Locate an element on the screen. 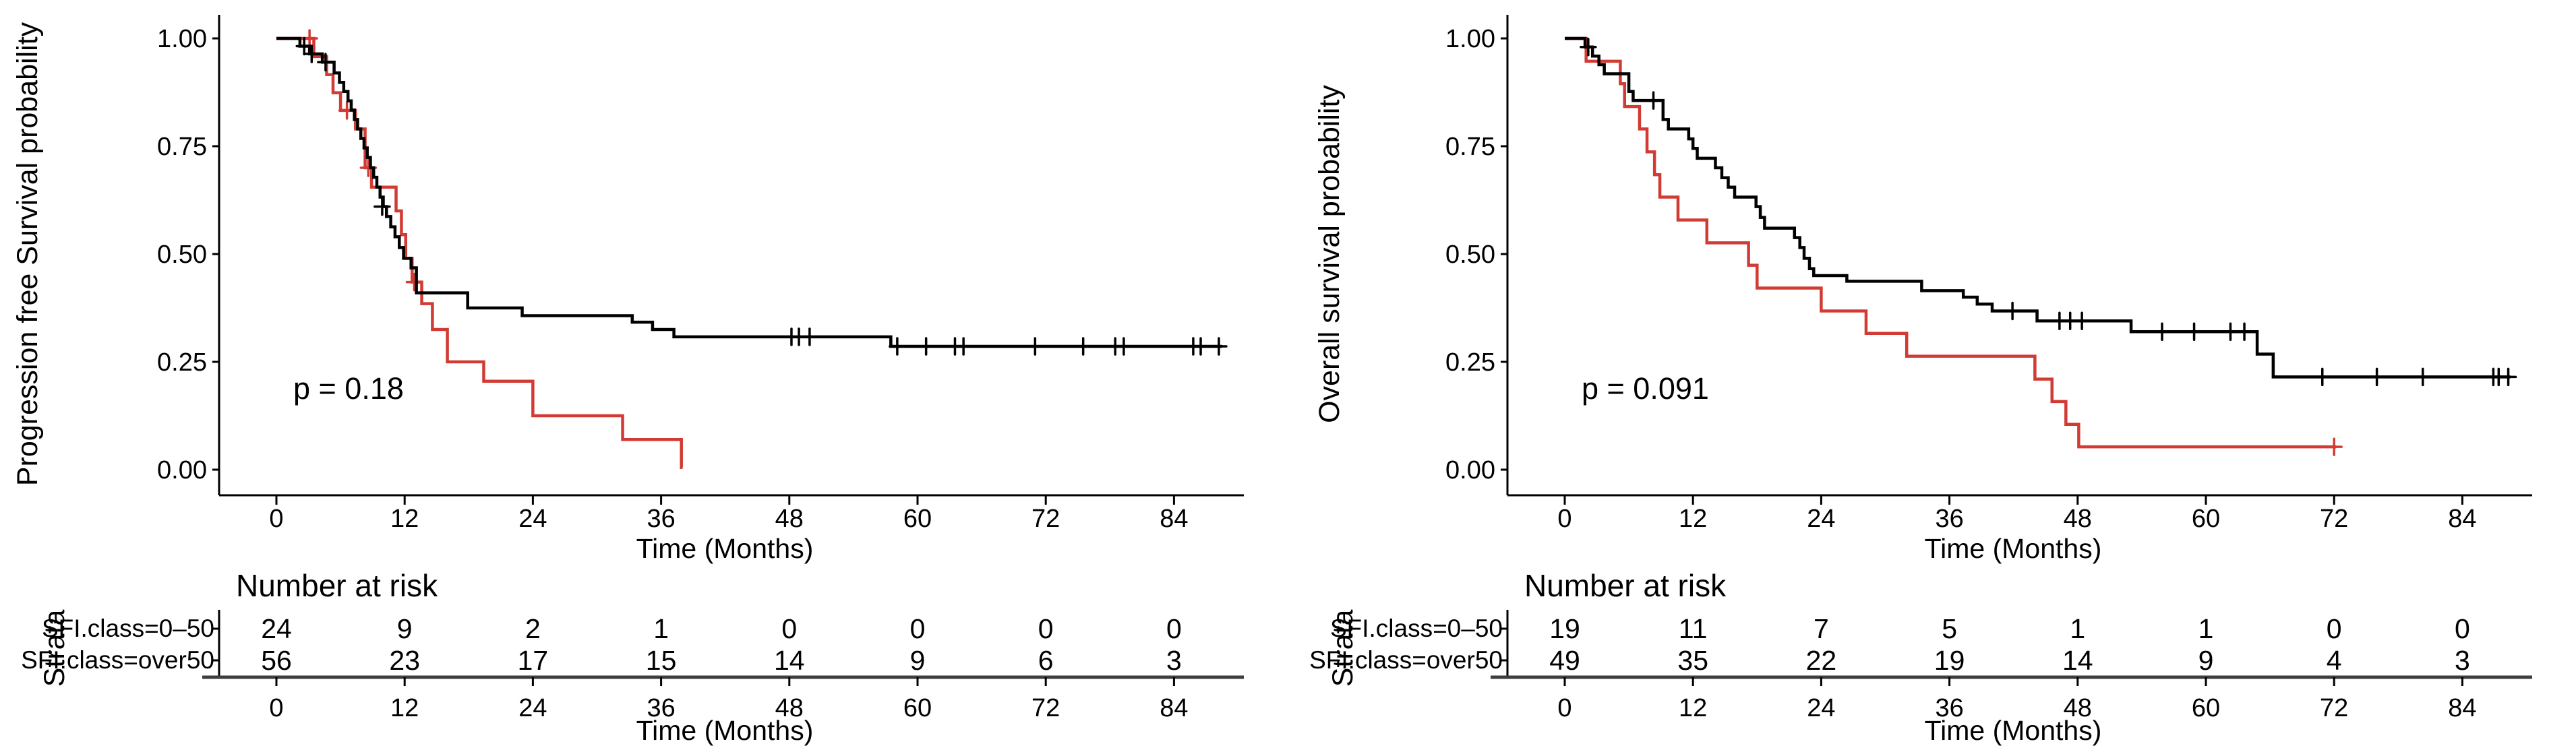 The image size is (2576, 752). p-value-label: p = 0.18 is located at coordinates (348, 389).